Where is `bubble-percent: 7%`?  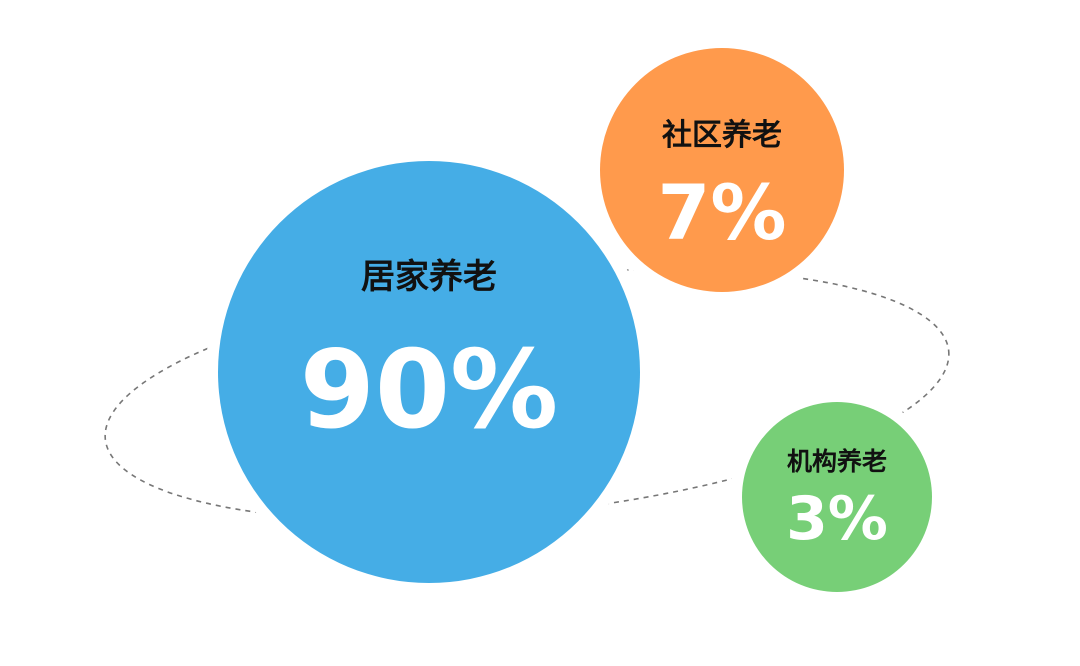 bubble-percent: 7% is located at coordinates (722, 212).